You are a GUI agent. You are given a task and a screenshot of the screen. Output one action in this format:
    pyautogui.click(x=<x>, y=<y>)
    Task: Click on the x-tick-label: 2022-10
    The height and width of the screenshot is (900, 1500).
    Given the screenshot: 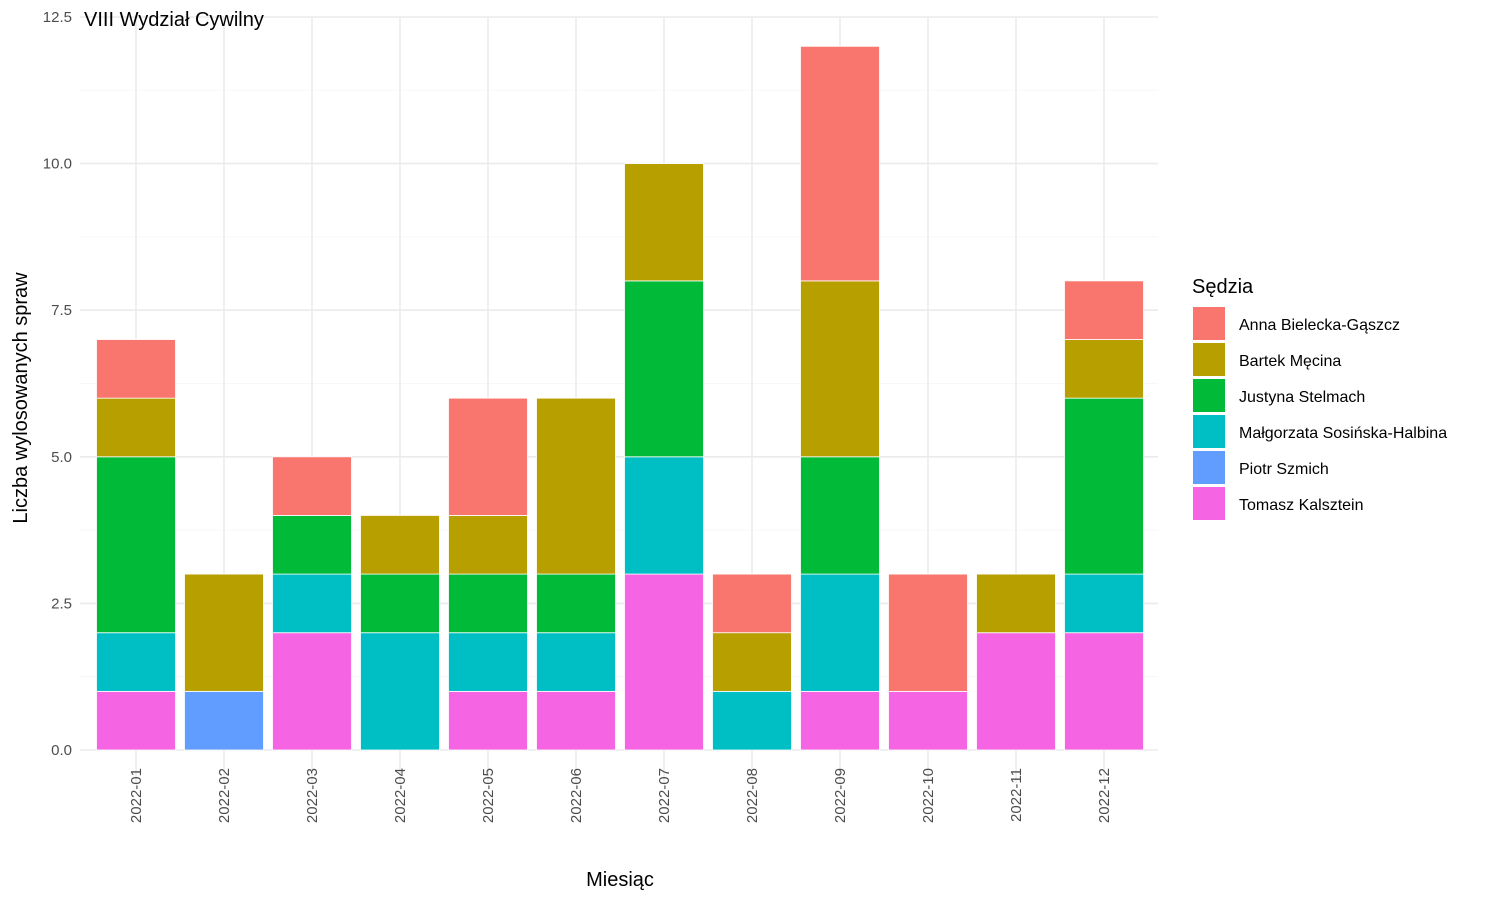 What is the action you would take?
    pyautogui.click(x=928, y=795)
    